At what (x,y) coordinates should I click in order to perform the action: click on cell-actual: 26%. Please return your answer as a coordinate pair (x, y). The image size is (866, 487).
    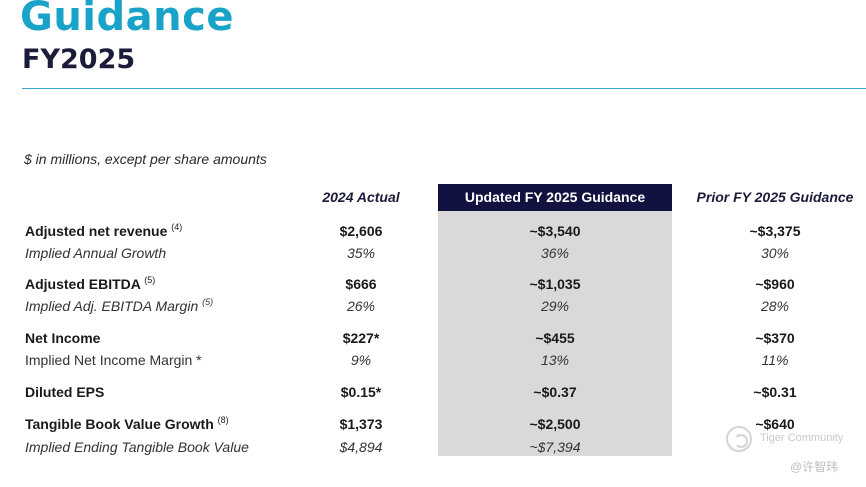
    Looking at the image, I should click on (361, 306).